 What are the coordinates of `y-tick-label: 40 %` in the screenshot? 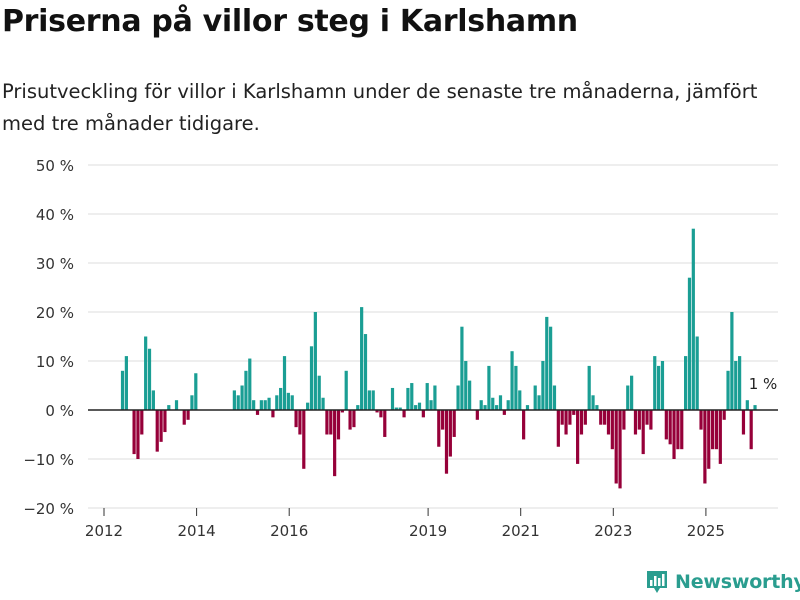 It's located at (55, 215).